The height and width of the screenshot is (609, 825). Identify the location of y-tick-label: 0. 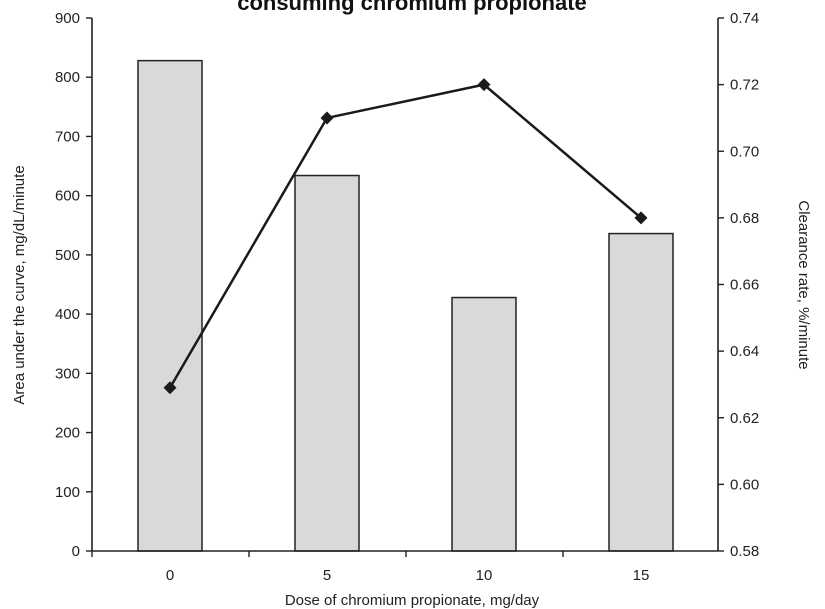
(76, 551).